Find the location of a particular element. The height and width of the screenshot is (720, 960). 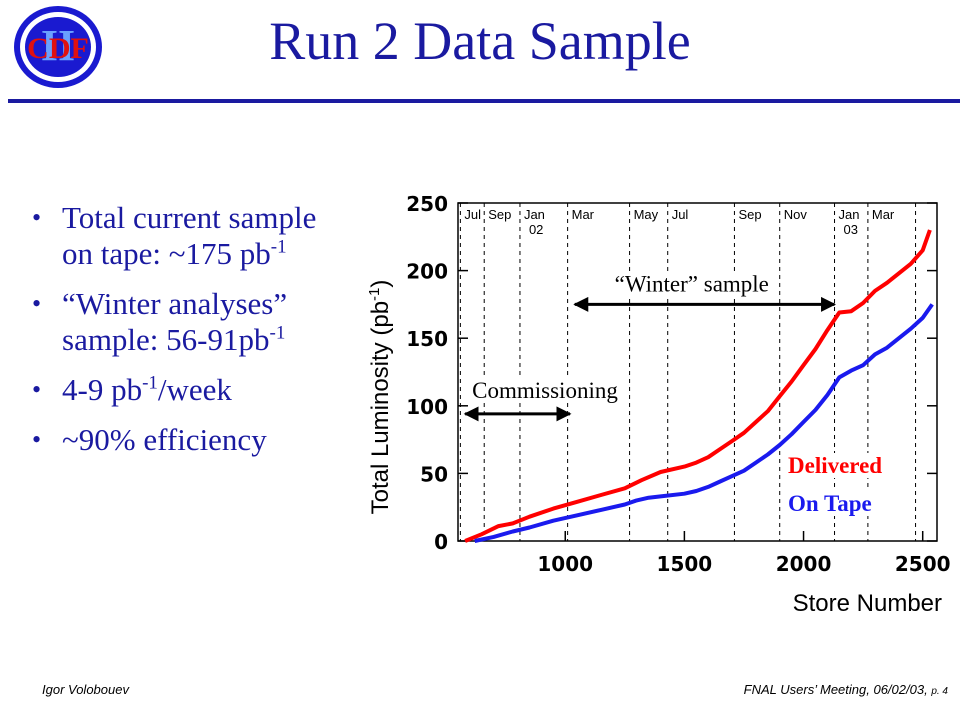

bullet-text-tail: /week is located at coordinates (194, 389).